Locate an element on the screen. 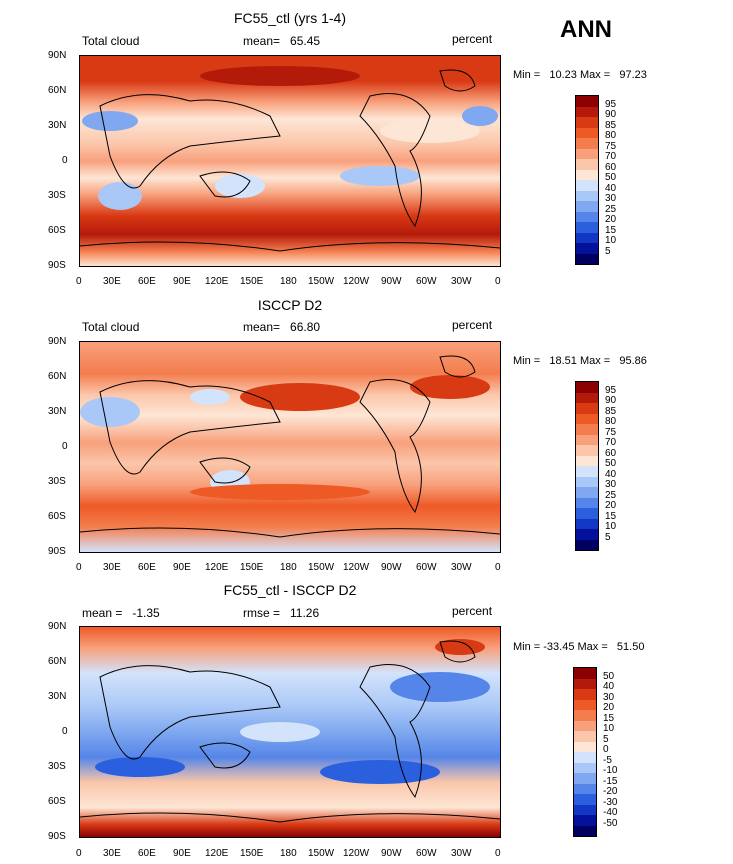 The image size is (733, 864). lat-tick: 90N is located at coordinates (57, 55).